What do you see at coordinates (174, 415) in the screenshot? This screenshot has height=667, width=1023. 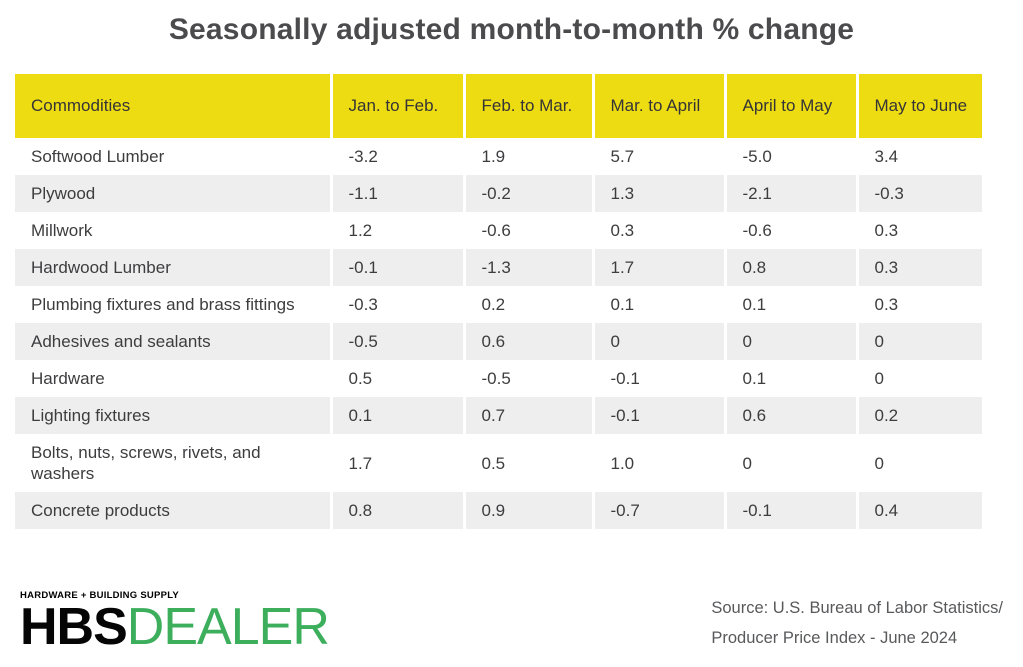 I see `commodity-label: Lighting fixtures` at bounding box center [174, 415].